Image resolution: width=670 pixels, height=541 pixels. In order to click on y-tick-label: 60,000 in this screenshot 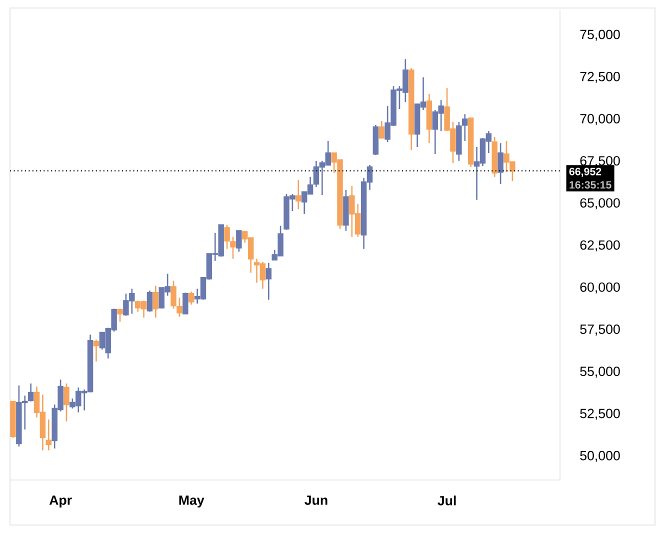, I will do `click(600, 288)`.